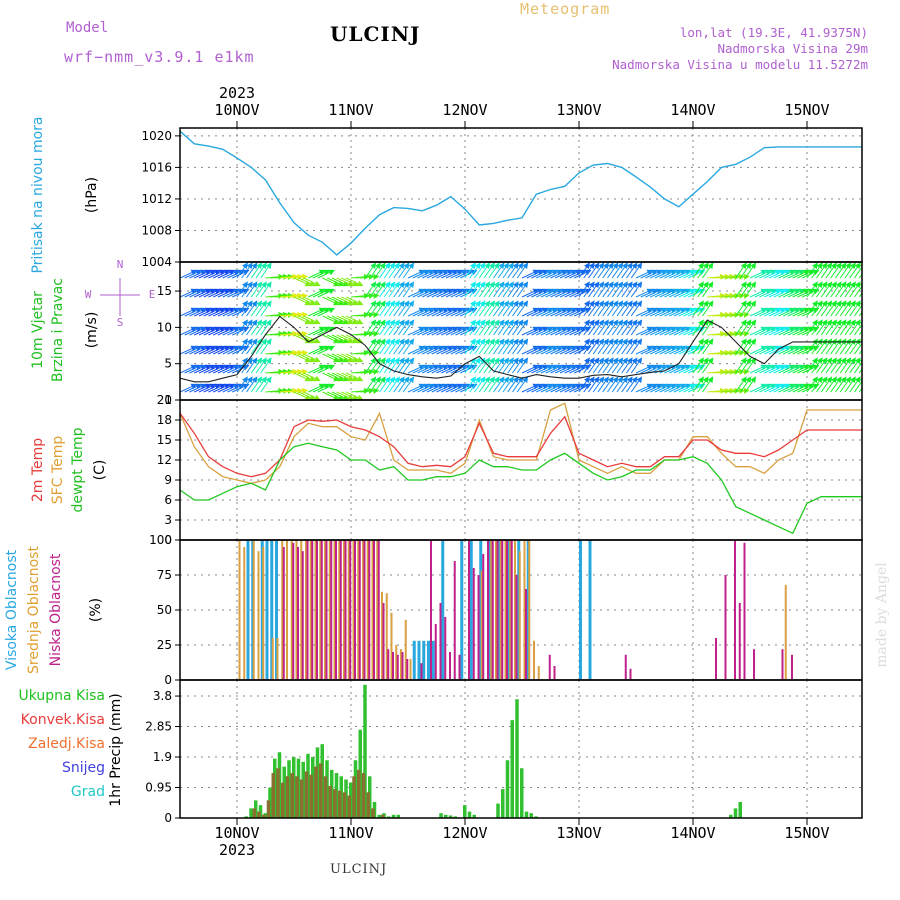  What do you see at coordinates (162, 696) in the screenshot?
I see `y-tick-label: 3.8` at bounding box center [162, 696].